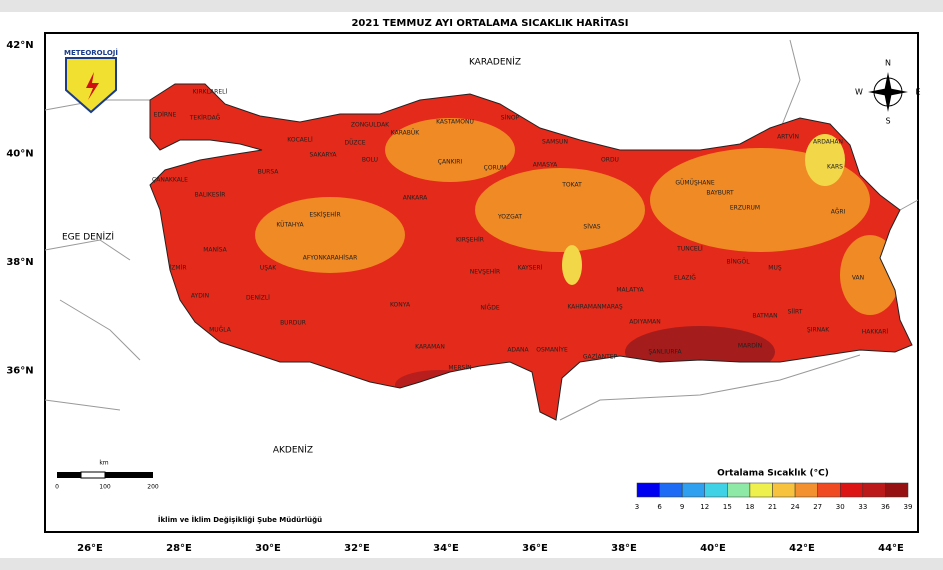  Describe the element at coordinates (510, 118) in the screenshot. I see `province-label: SİNOP` at that location.